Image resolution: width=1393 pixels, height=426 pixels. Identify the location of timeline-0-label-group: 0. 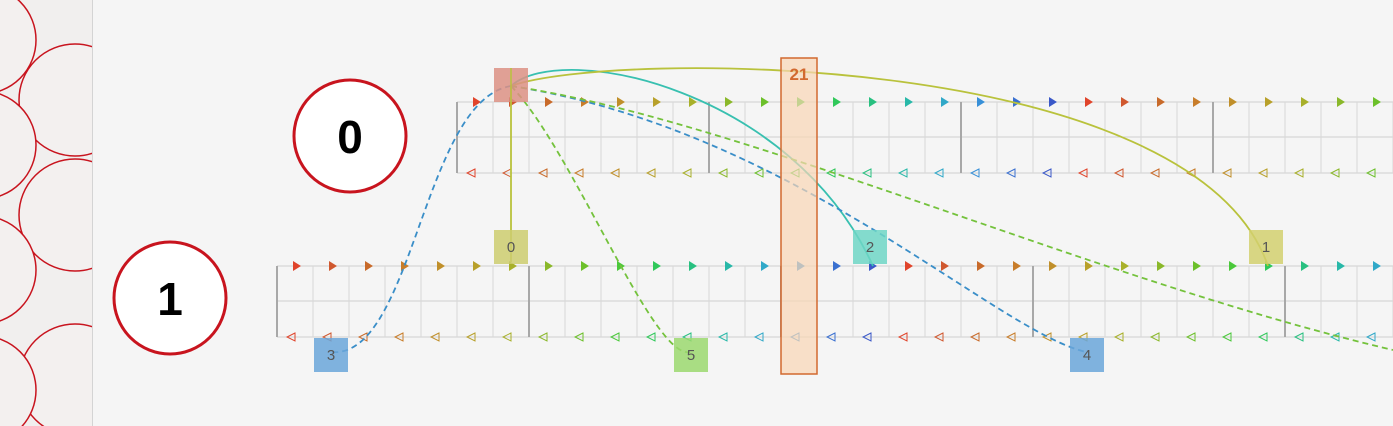
(350, 136).